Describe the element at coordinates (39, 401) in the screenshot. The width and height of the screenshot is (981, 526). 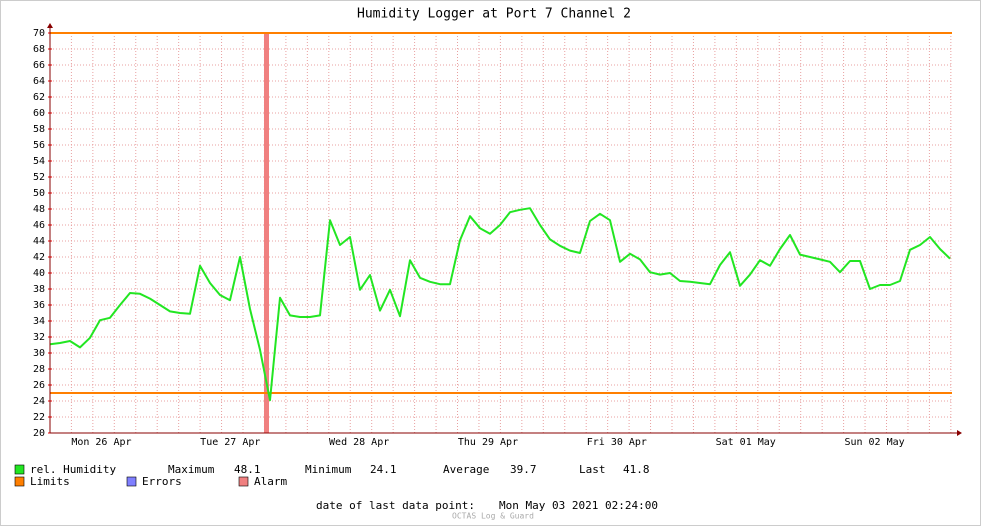
I see `y-tick-label: 24` at that location.